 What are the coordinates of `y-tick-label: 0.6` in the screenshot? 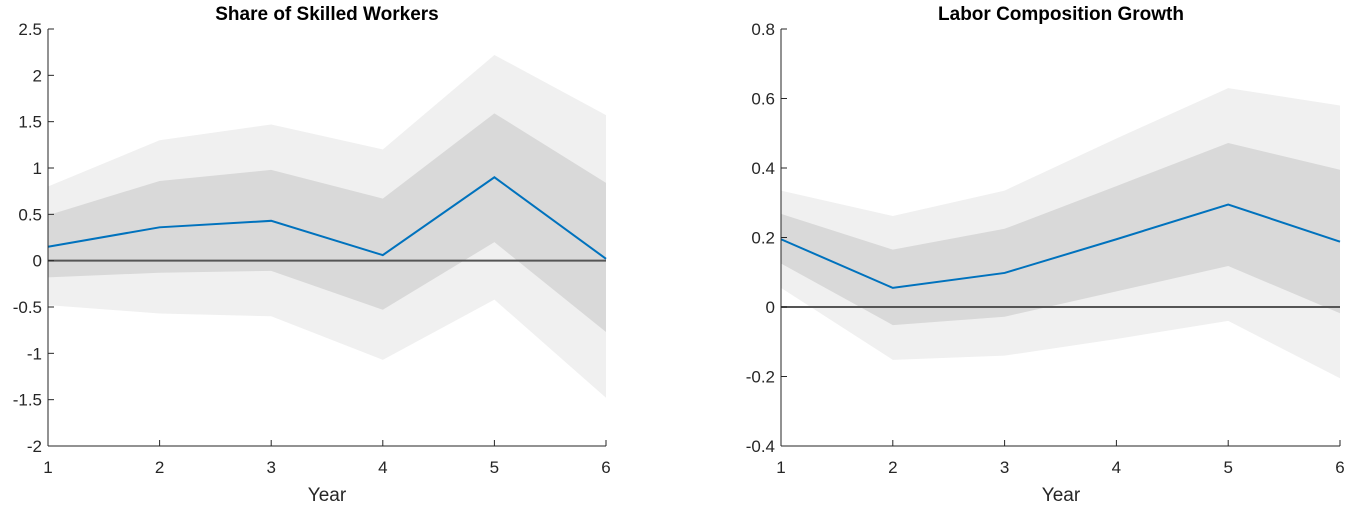 It's located at (763, 99).